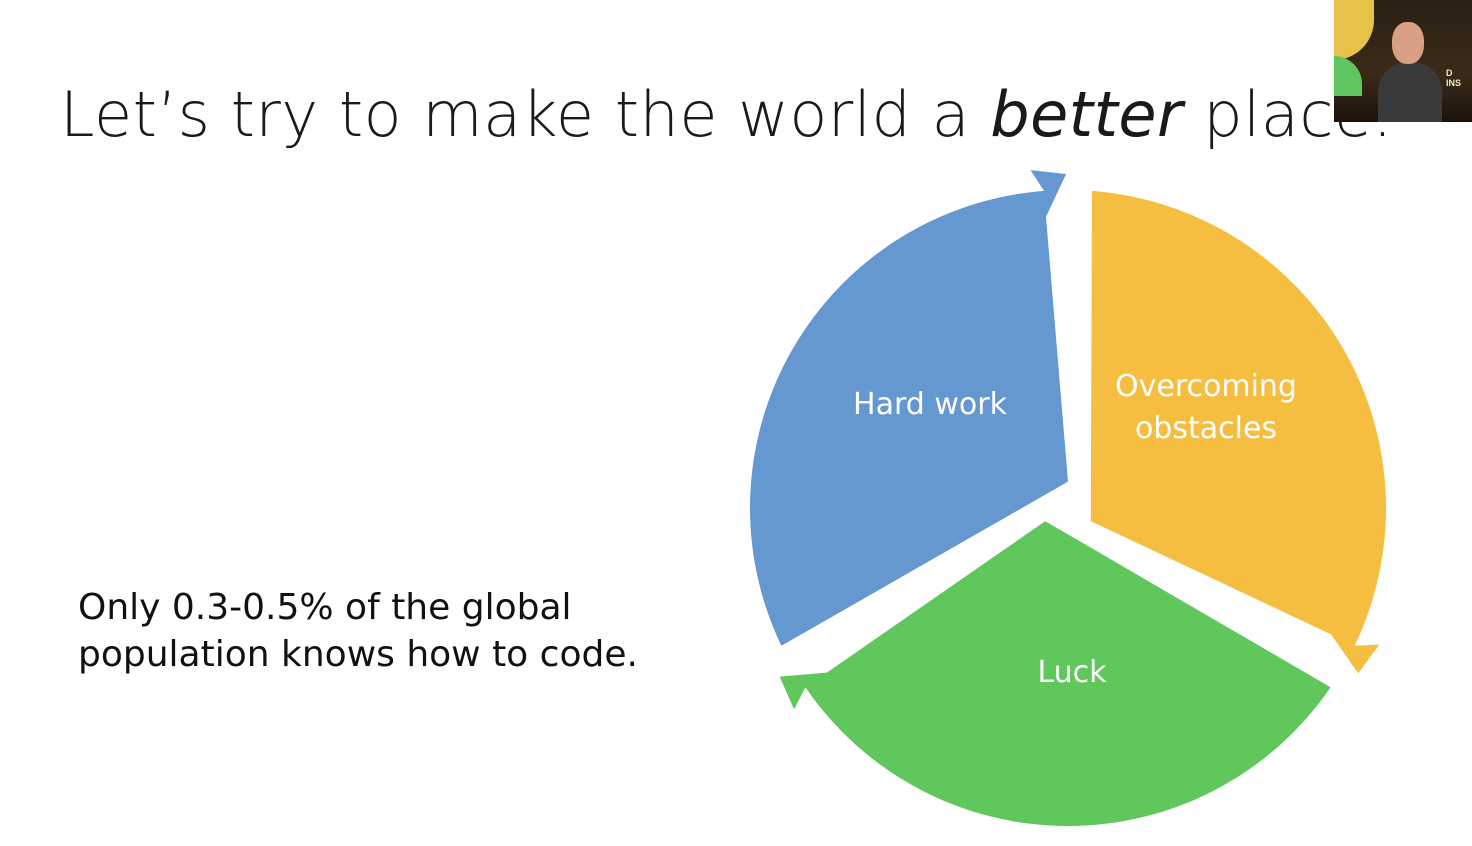 Image resolution: width=1472 pixels, height=846 pixels. I want to click on webcam-slide-yellow, so click(1354, 30).